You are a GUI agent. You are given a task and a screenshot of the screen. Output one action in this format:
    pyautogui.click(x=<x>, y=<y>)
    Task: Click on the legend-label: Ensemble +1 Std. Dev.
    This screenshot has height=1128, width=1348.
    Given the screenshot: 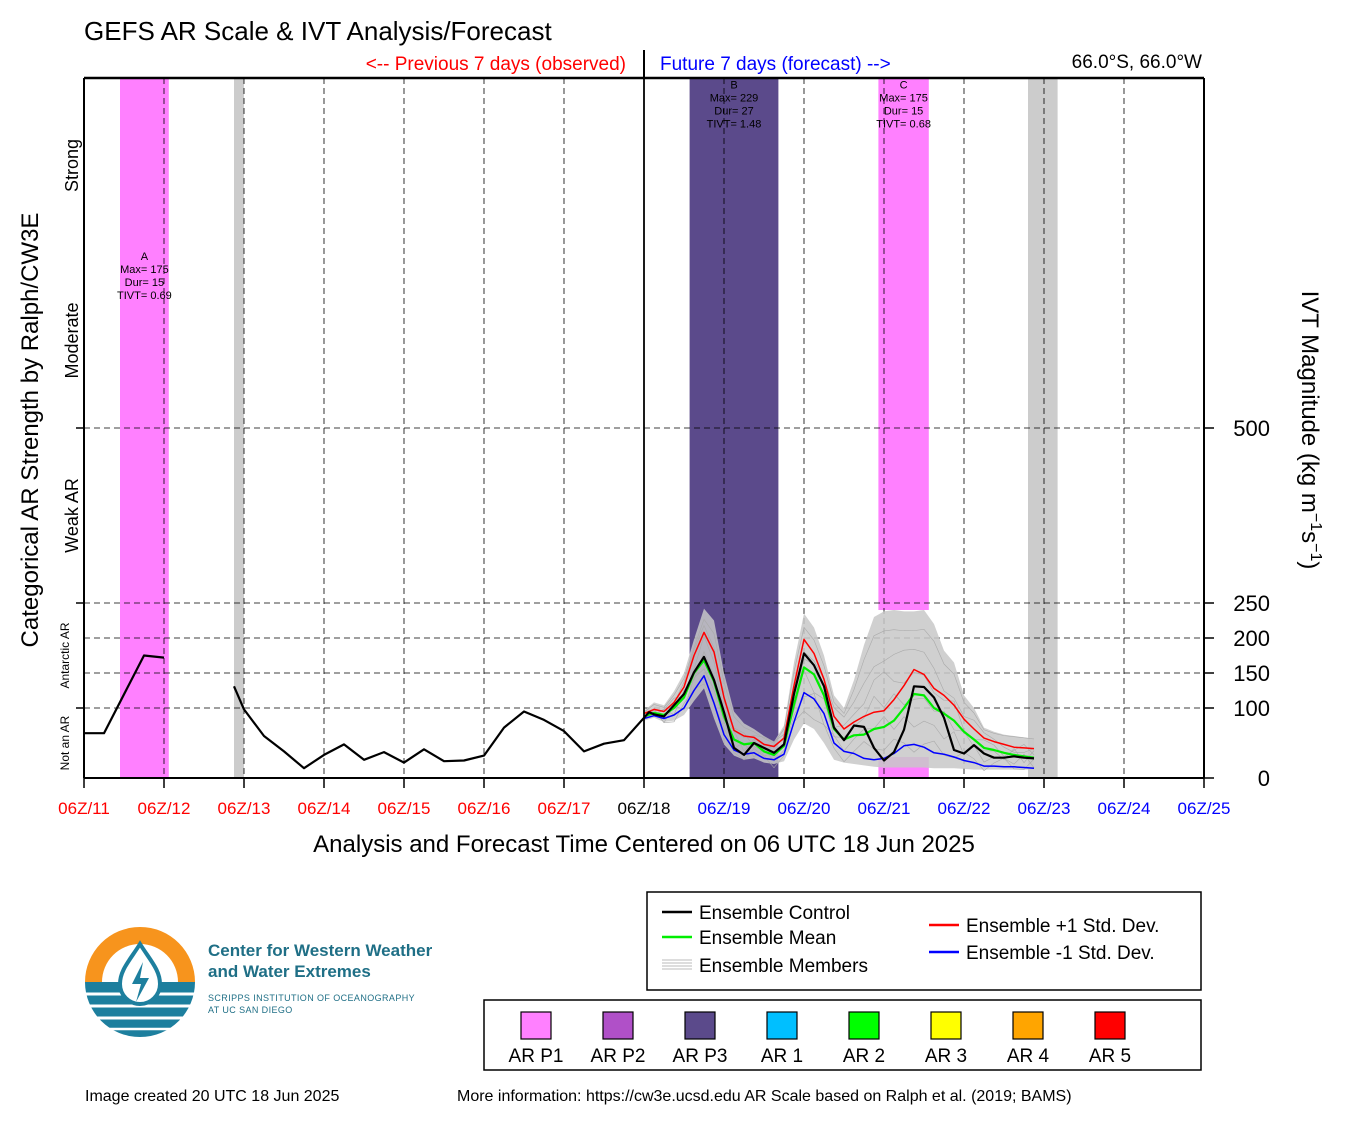 What is the action you would take?
    pyautogui.click(x=1062, y=926)
    